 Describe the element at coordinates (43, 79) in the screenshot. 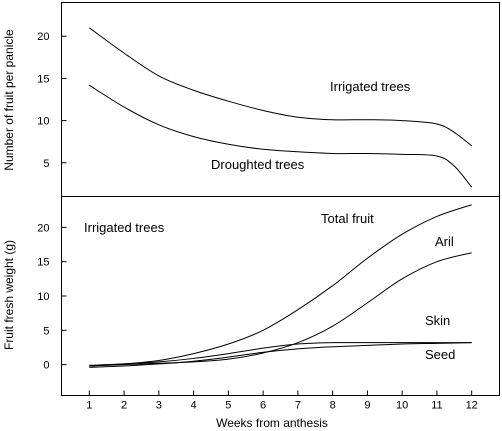

I see `panel1-y-tick-label-15: 15` at that location.